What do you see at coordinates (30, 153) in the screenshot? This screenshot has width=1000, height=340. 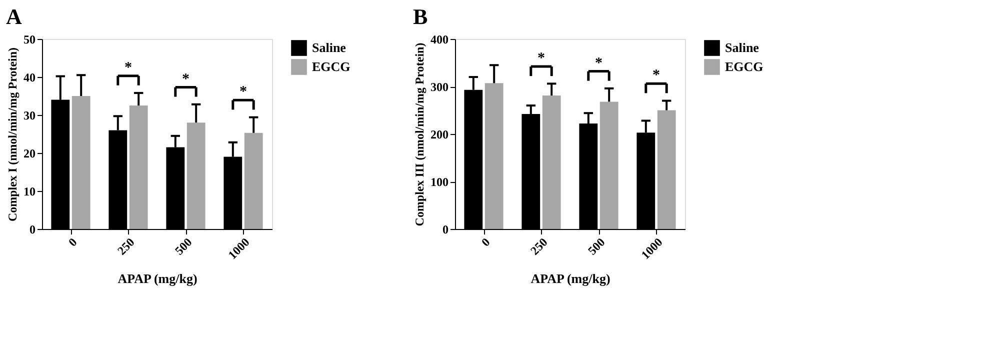 I see `y-tick-label: 20` at bounding box center [30, 153].